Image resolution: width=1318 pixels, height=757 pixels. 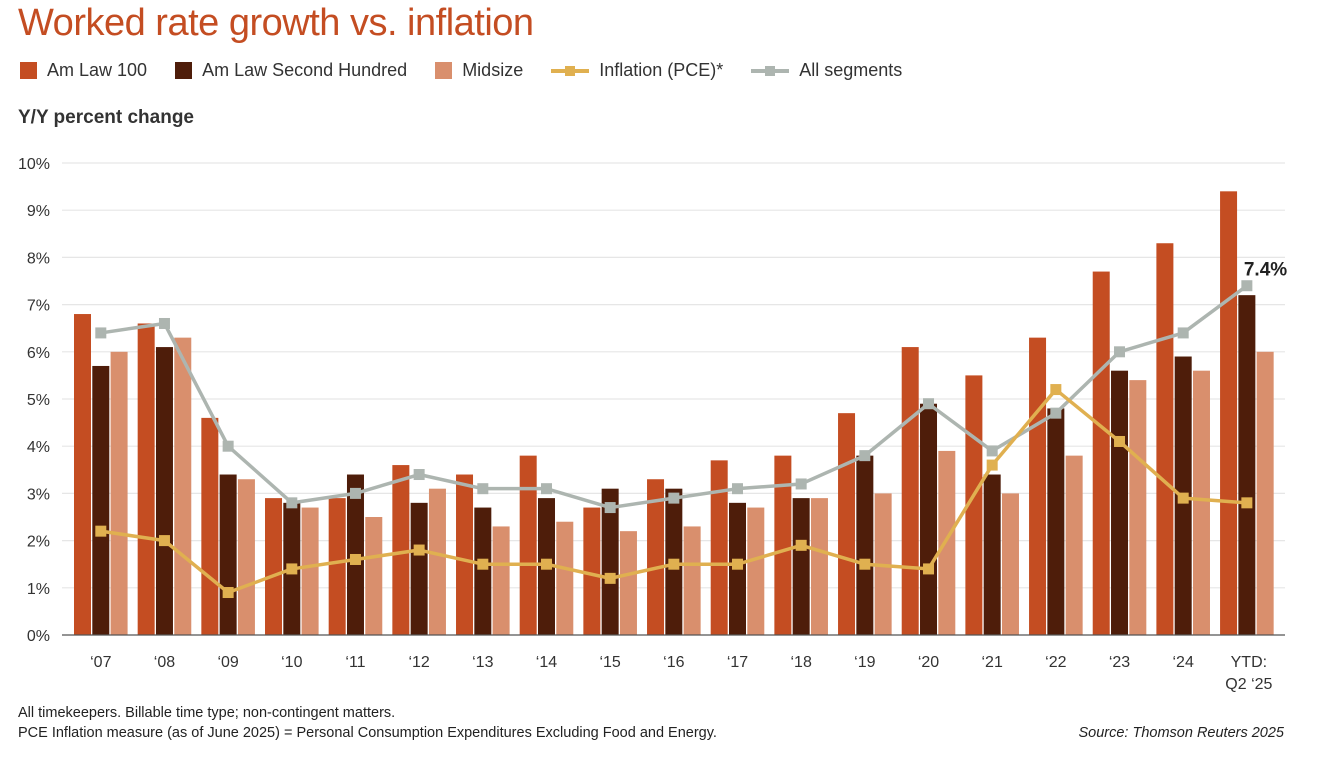 I want to click on legend-label: Am Law Second Hundred, so click(x=305, y=70).